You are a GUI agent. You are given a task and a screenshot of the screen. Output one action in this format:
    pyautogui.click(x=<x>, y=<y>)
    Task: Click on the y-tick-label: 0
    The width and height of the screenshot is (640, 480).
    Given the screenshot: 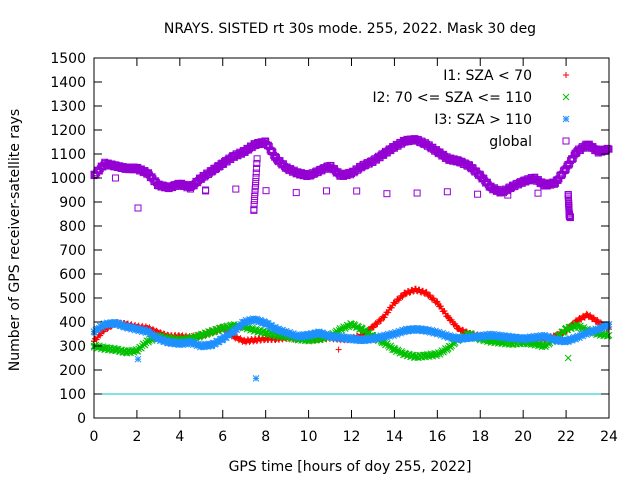 What is the action you would take?
    pyautogui.click(x=81, y=419)
    